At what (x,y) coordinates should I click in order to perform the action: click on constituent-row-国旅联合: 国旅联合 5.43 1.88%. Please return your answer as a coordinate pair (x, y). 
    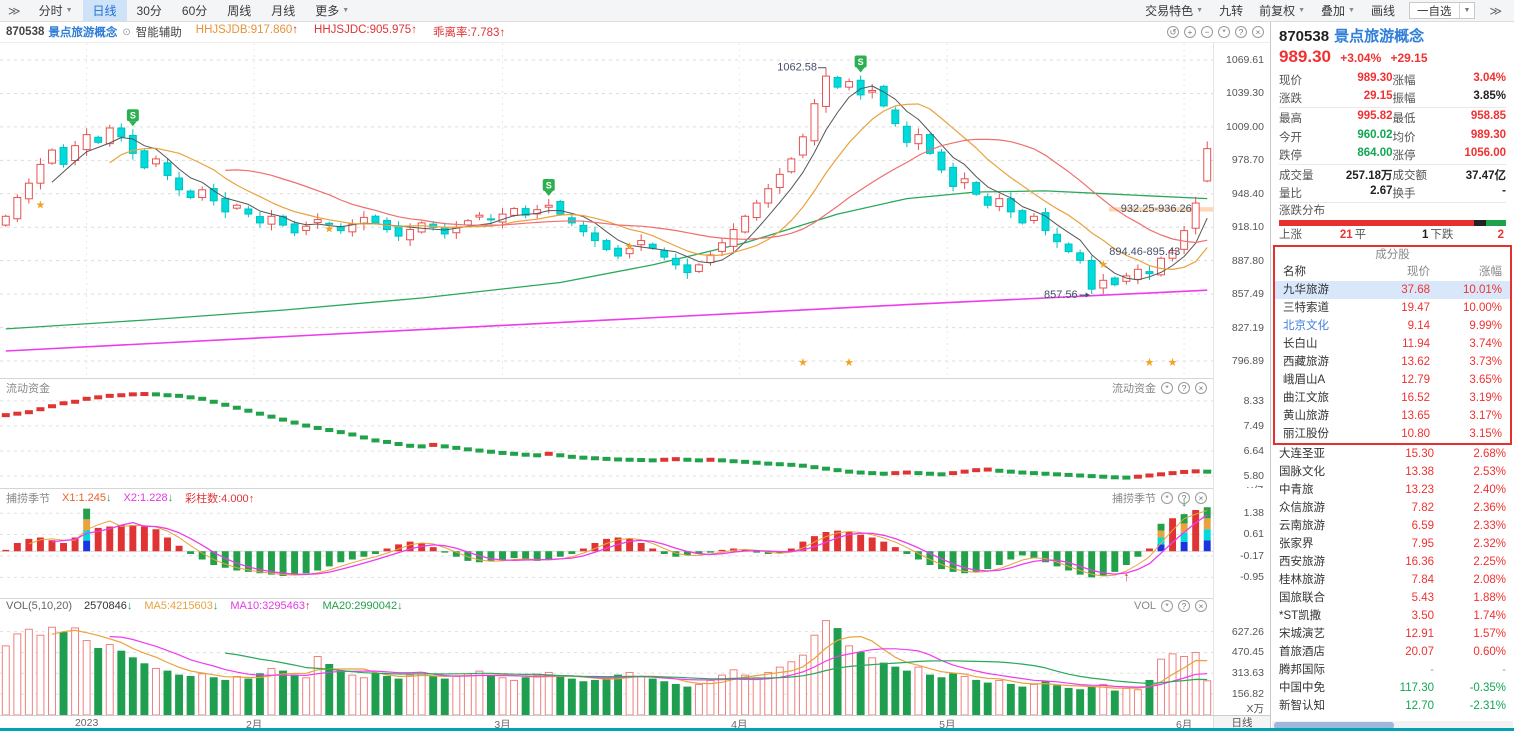
    Looking at the image, I should click on (1392, 598).